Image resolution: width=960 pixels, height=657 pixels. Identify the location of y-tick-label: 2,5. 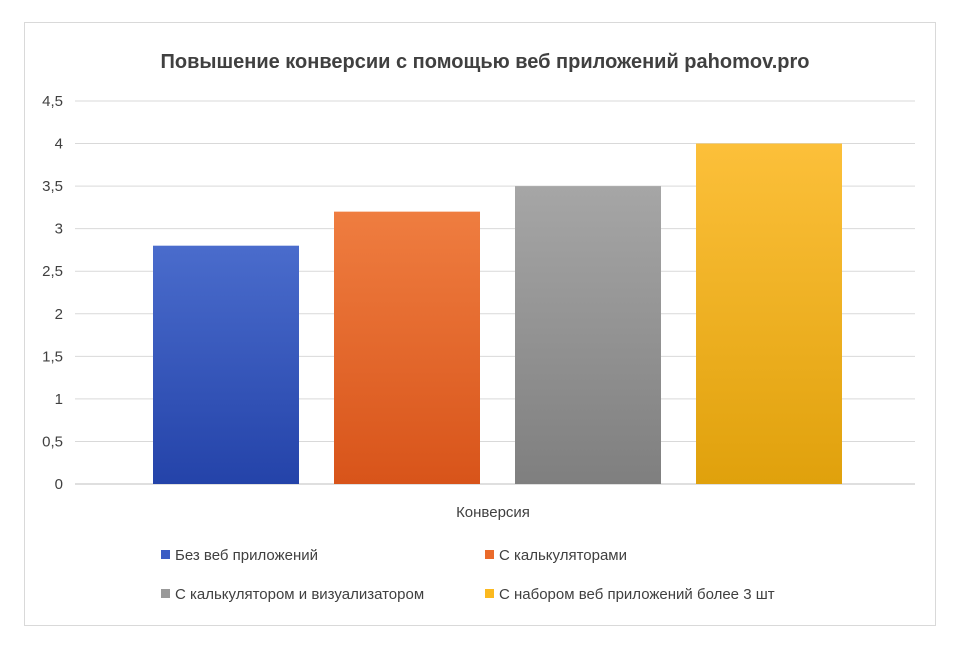
(52, 271).